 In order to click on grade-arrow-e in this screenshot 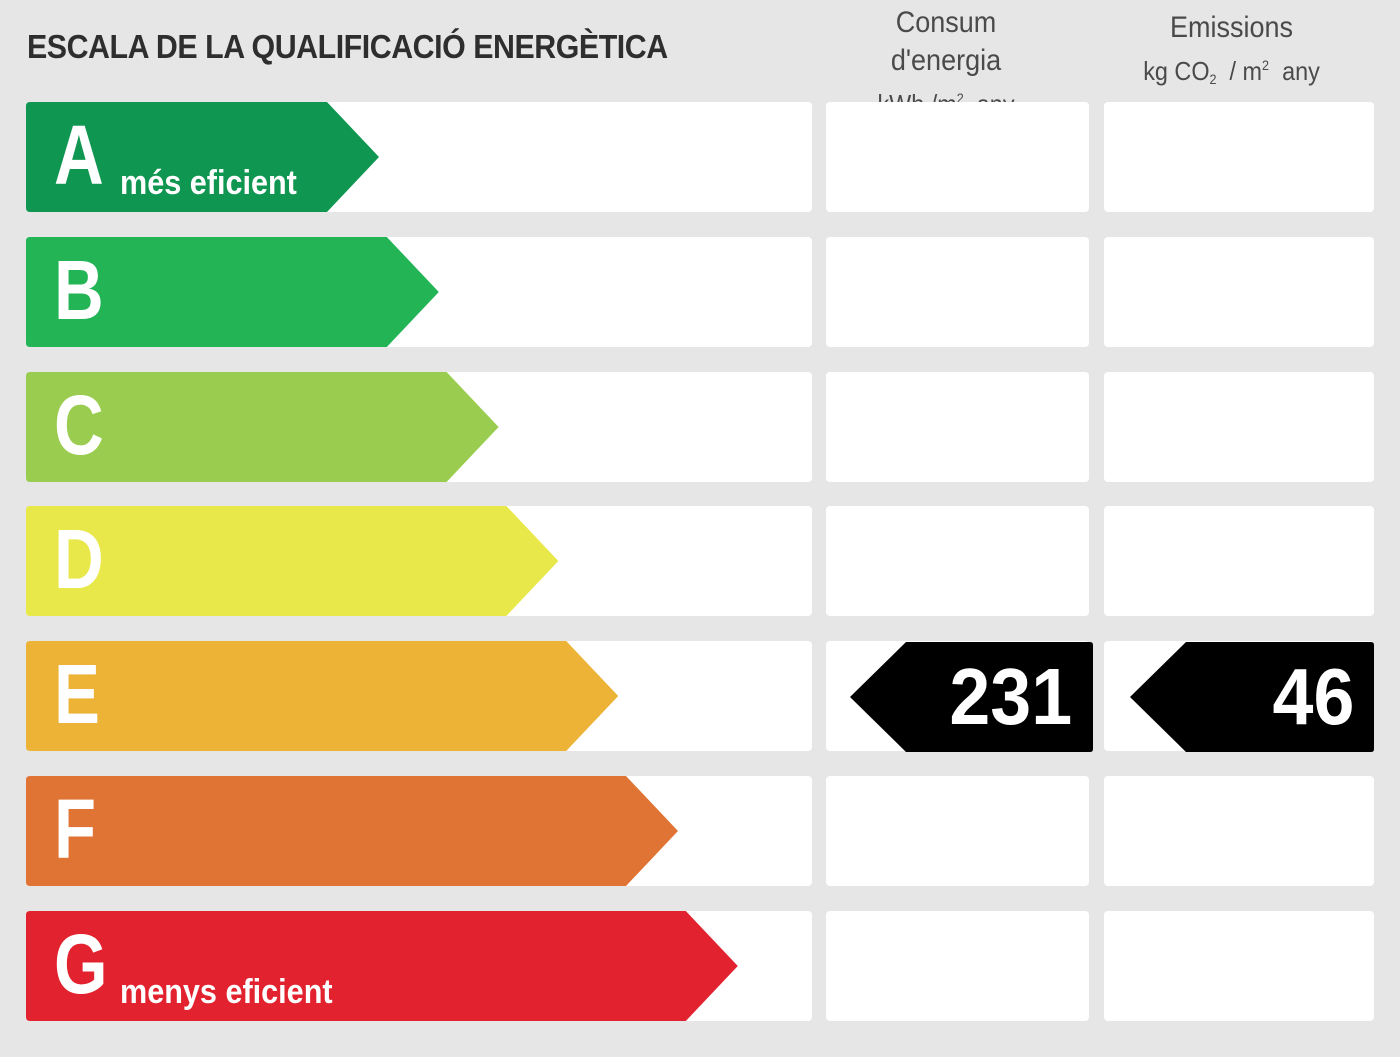, I will do `click(322, 696)`.